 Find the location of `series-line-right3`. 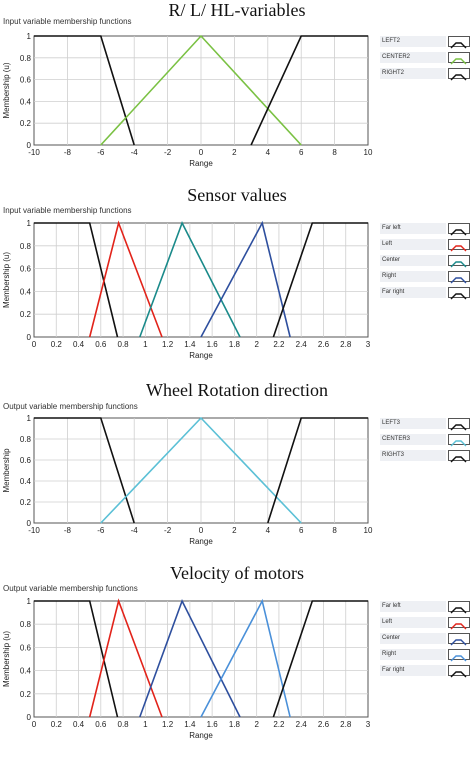

series-line-right3 is located at coordinates (317, 470).